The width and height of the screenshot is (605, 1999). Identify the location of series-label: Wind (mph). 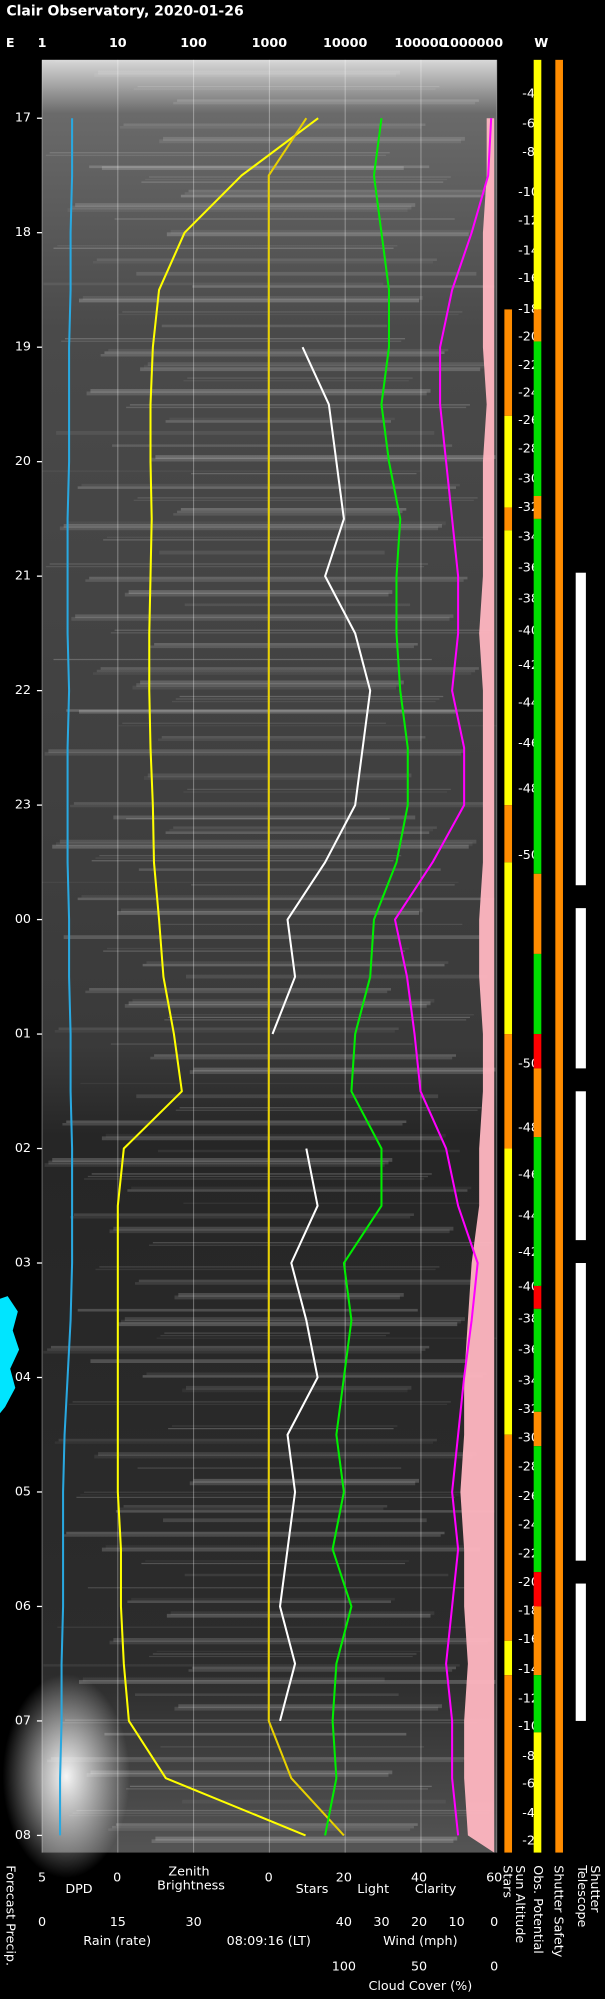
(420, 1941).